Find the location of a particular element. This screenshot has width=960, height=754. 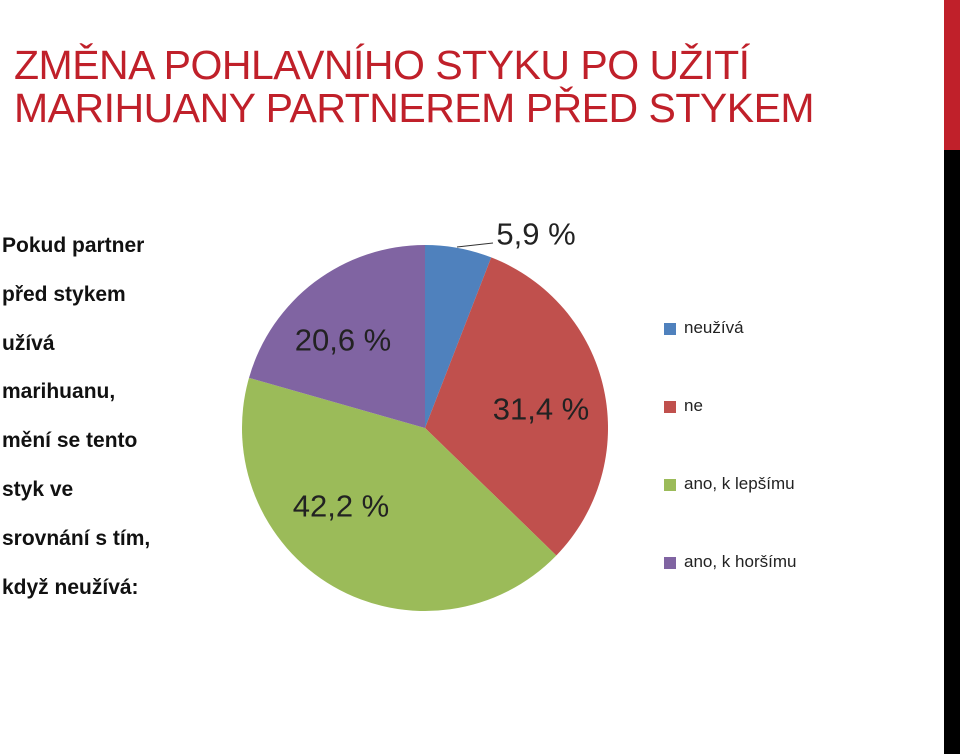

question-line: užívá is located at coordinates (28, 343).